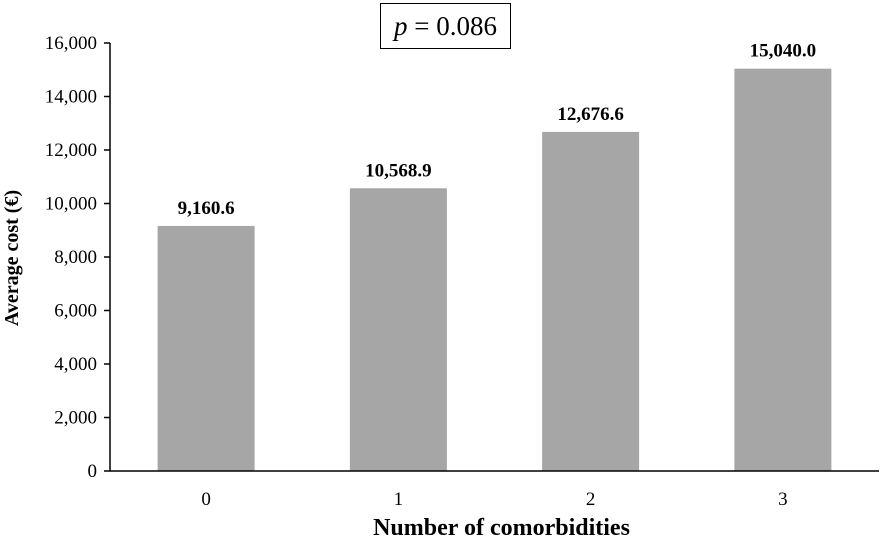  What do you see at coordinates (783, 499) in the screenshot?
I see `x-tick-label-3: 3` at bounding box center [783, 499].